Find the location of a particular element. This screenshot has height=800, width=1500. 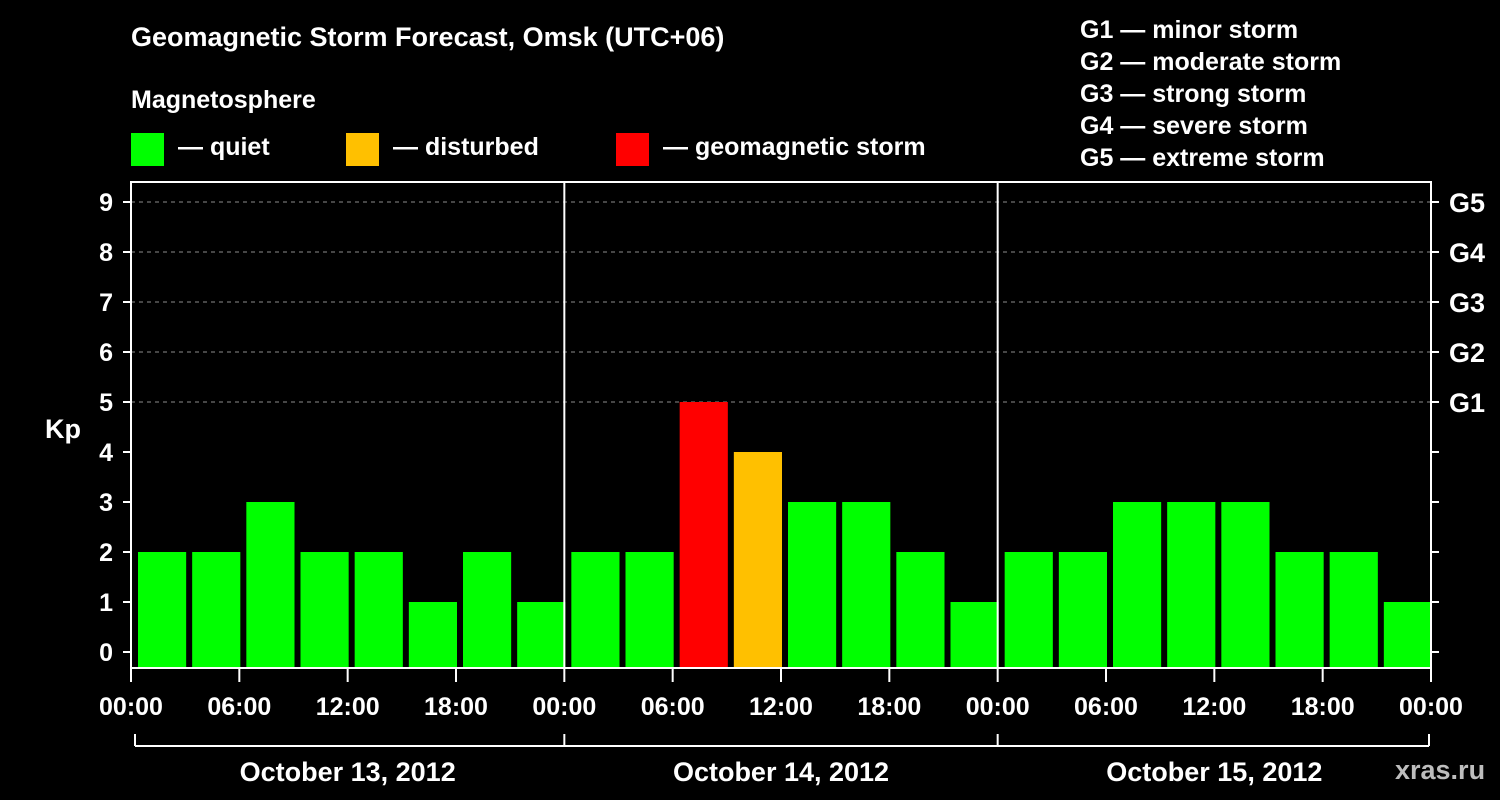

legend-label-disturbed: — disturbed is located at coordinates (466, 147).